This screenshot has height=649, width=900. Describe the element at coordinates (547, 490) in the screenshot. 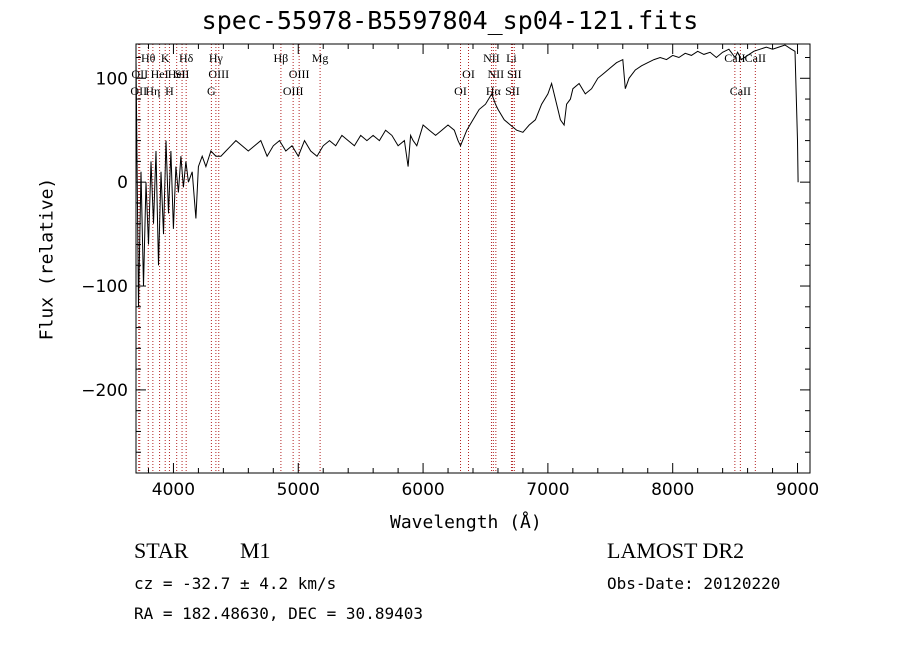

I see `x-tick-label: 7000` at that location.